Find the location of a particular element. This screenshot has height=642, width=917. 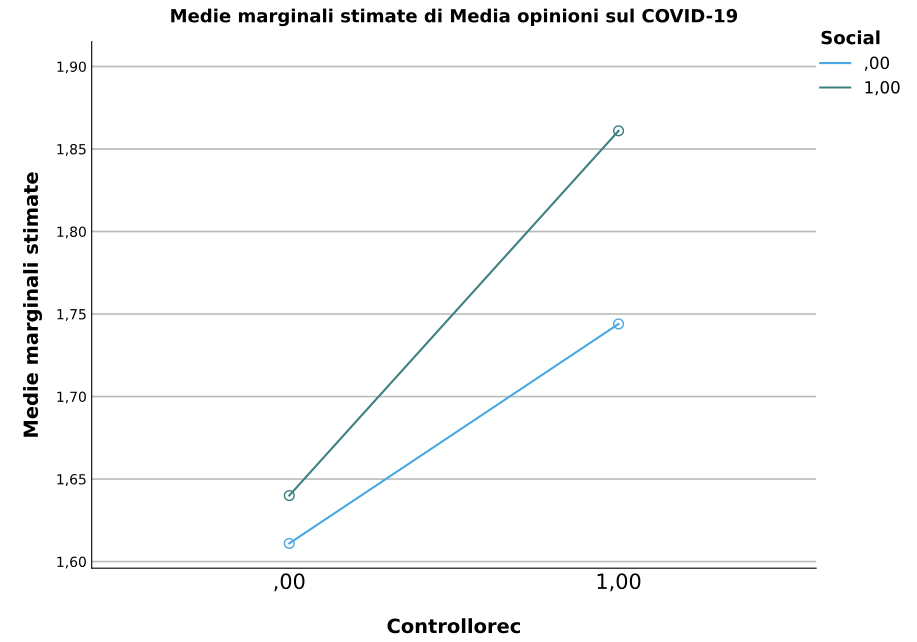

y-tick-label: 1,80 is located at coordinates (71, 232).